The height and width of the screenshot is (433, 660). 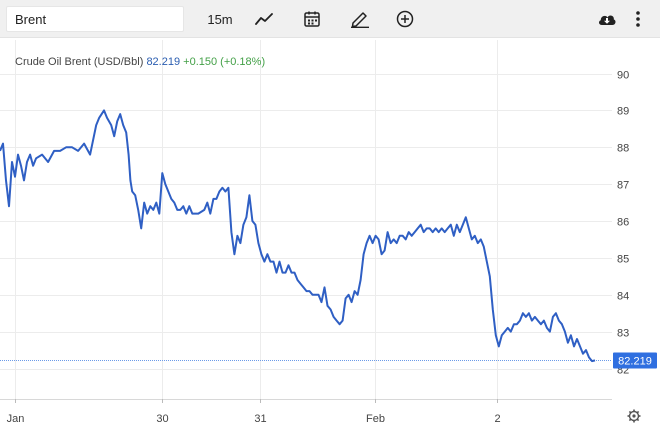 I want to click on x-tick-label: Feb, so click(x=375, y=419).